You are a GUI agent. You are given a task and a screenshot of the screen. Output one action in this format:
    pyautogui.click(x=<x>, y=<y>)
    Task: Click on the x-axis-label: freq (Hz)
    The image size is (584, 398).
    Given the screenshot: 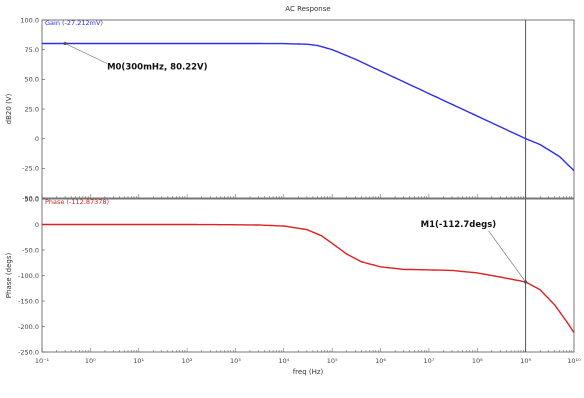 What is the action you would take?
    pyautogui.click(x=308, y=372)
    